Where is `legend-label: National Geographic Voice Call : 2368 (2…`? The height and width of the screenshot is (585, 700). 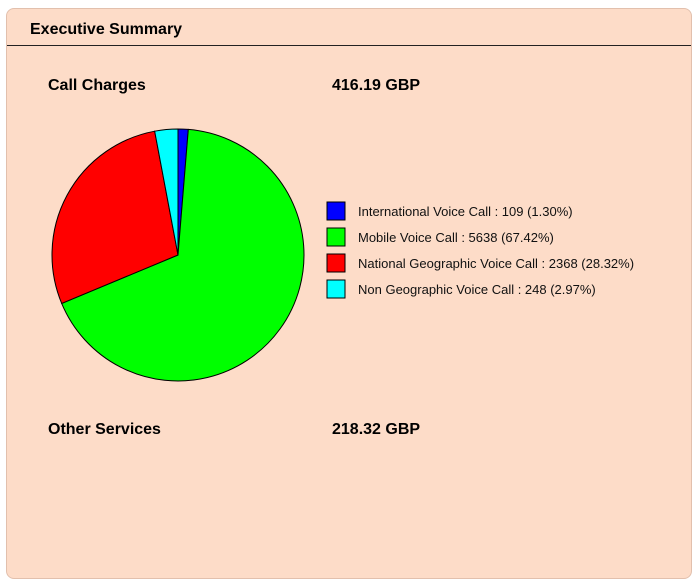
legend-label: National Geographic Voice Call : 2368 (2… is located at coordinates (496, 263).